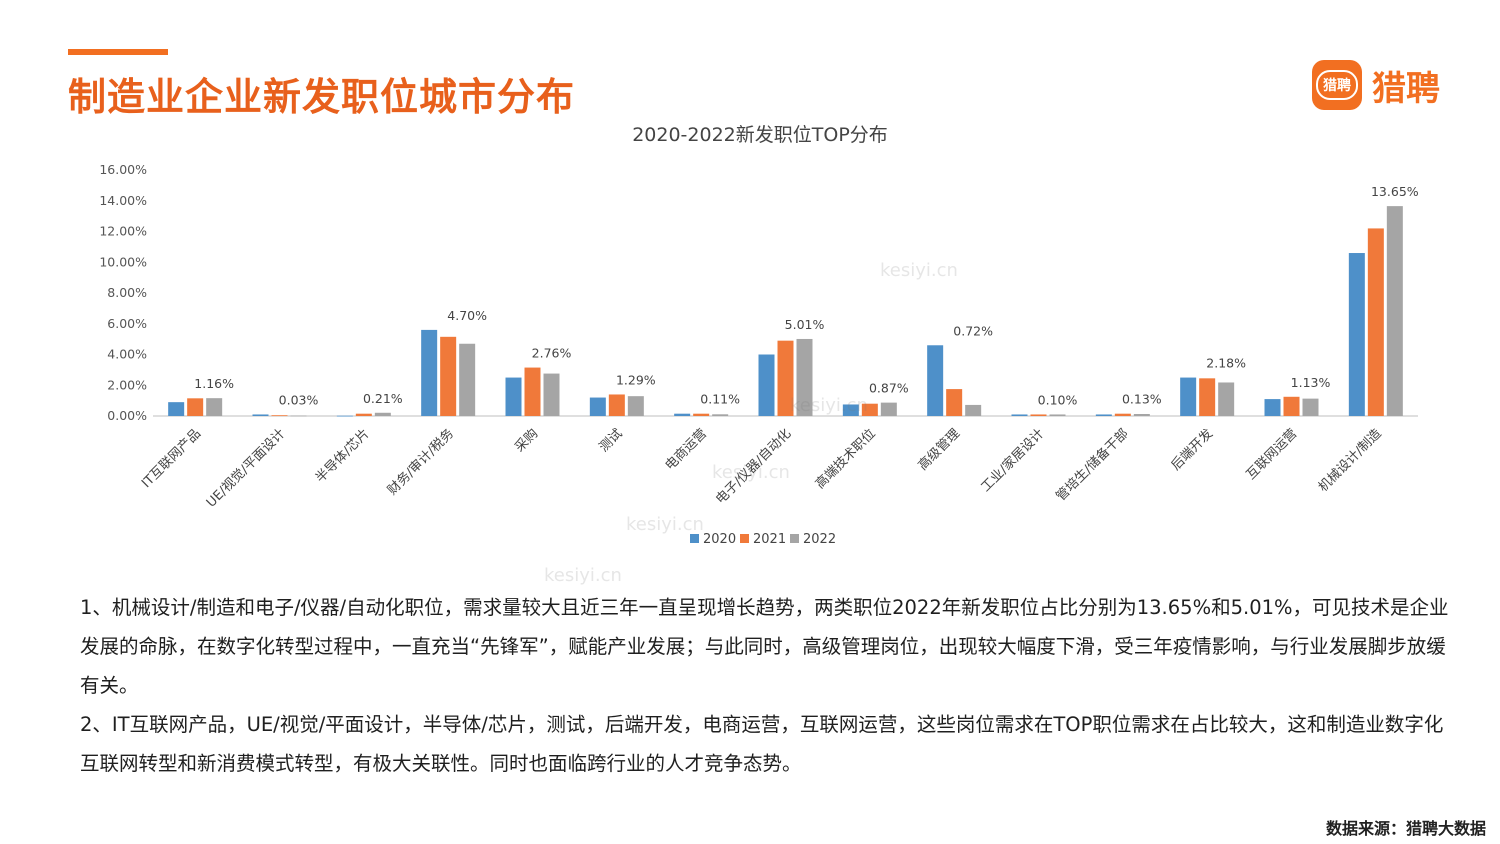  I want to click on logo-badge-text: 猎聘, so click(1337, 85).